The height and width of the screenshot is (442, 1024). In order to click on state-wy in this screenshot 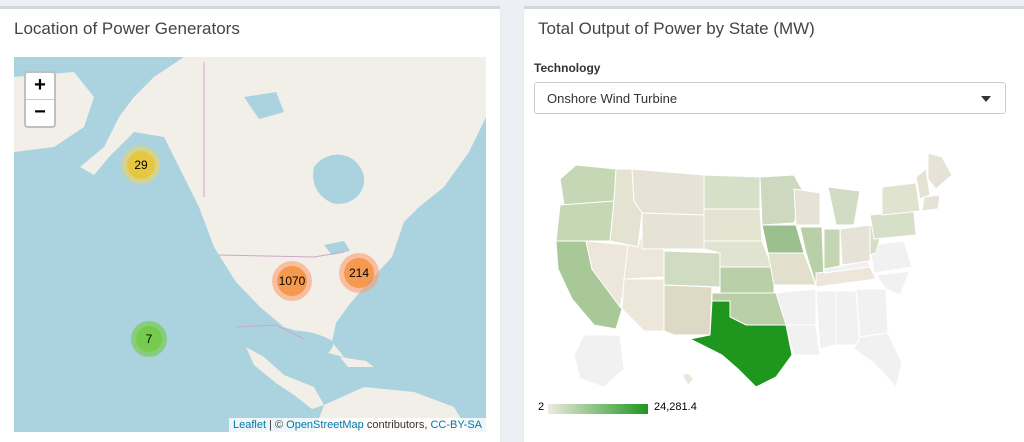, I will do `click(673, 231)`.